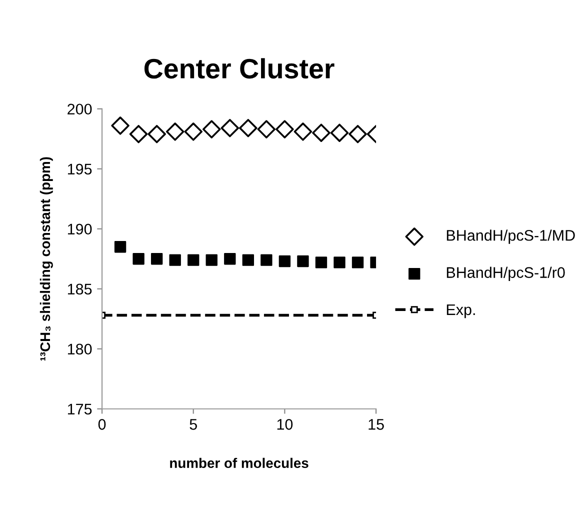 Image resolution: width=583 pixels, height=531 pixels. I want to click on y-tick-label: 200, so click(80, 109).